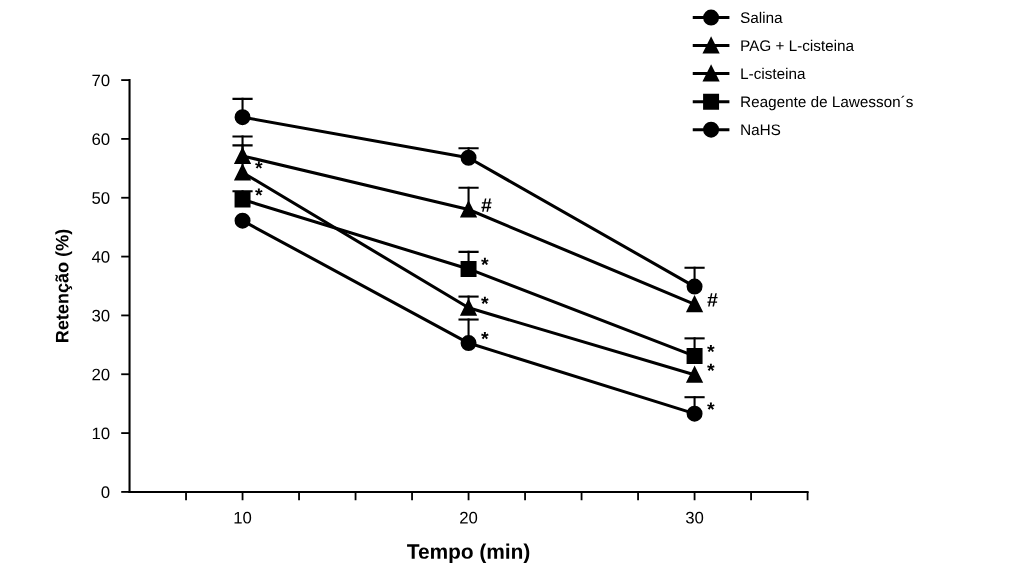 The width and height of the screenshot is (1012, 572). Describe the element at coordinates (101, 80) in the screenshot. I see `y-tick-label: 70` at that location.